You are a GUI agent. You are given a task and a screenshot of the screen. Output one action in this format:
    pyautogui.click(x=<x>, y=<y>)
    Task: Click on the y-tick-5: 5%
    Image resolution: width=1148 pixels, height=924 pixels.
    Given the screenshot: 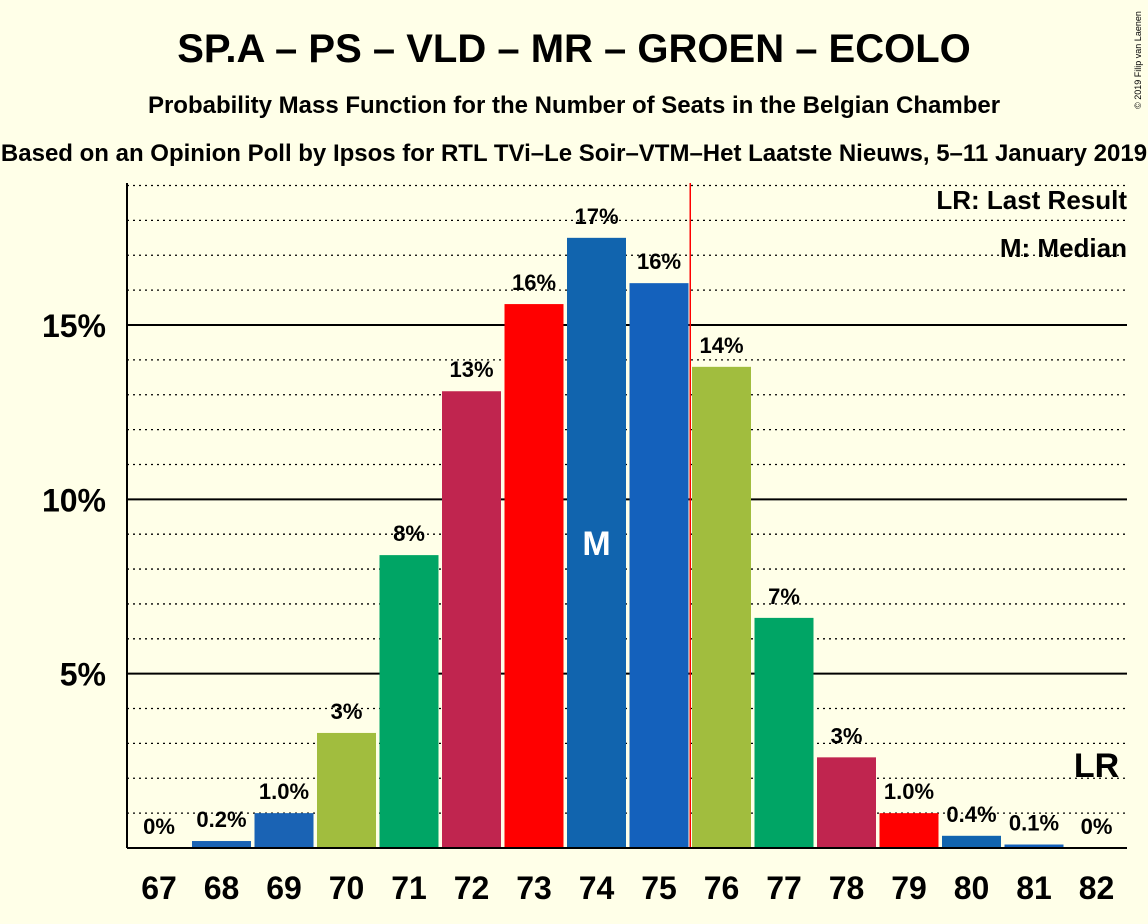 What is the action you would take?
    pyautogui.click(x=83, y=675)
    